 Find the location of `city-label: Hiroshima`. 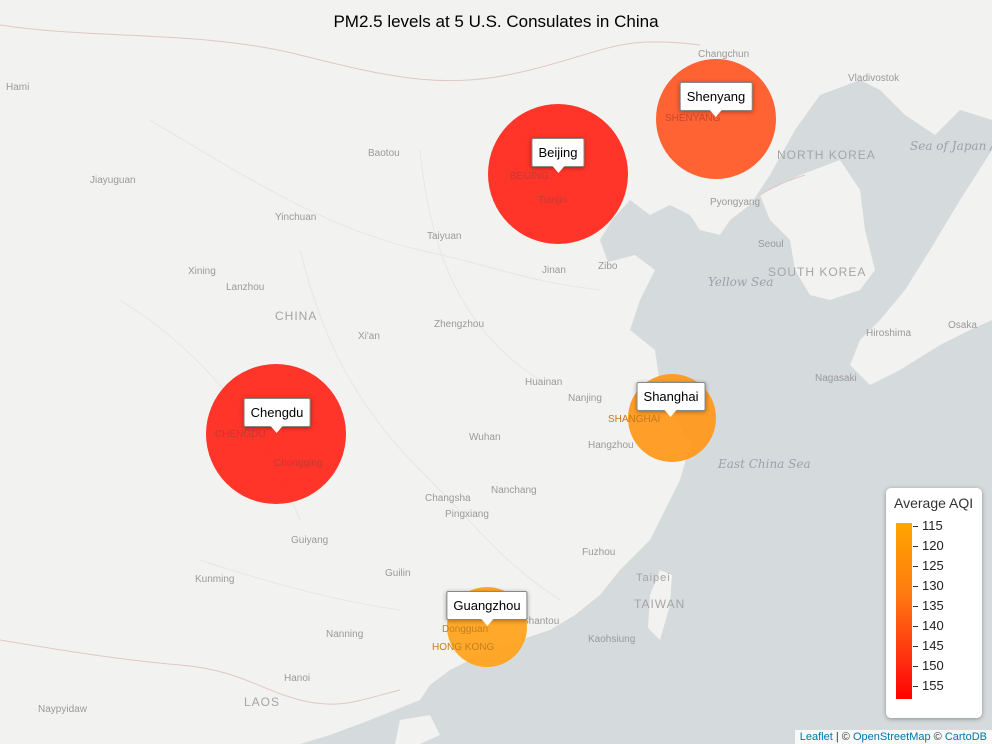

city-label: Hiroshima is located at coordinates (888, 333).